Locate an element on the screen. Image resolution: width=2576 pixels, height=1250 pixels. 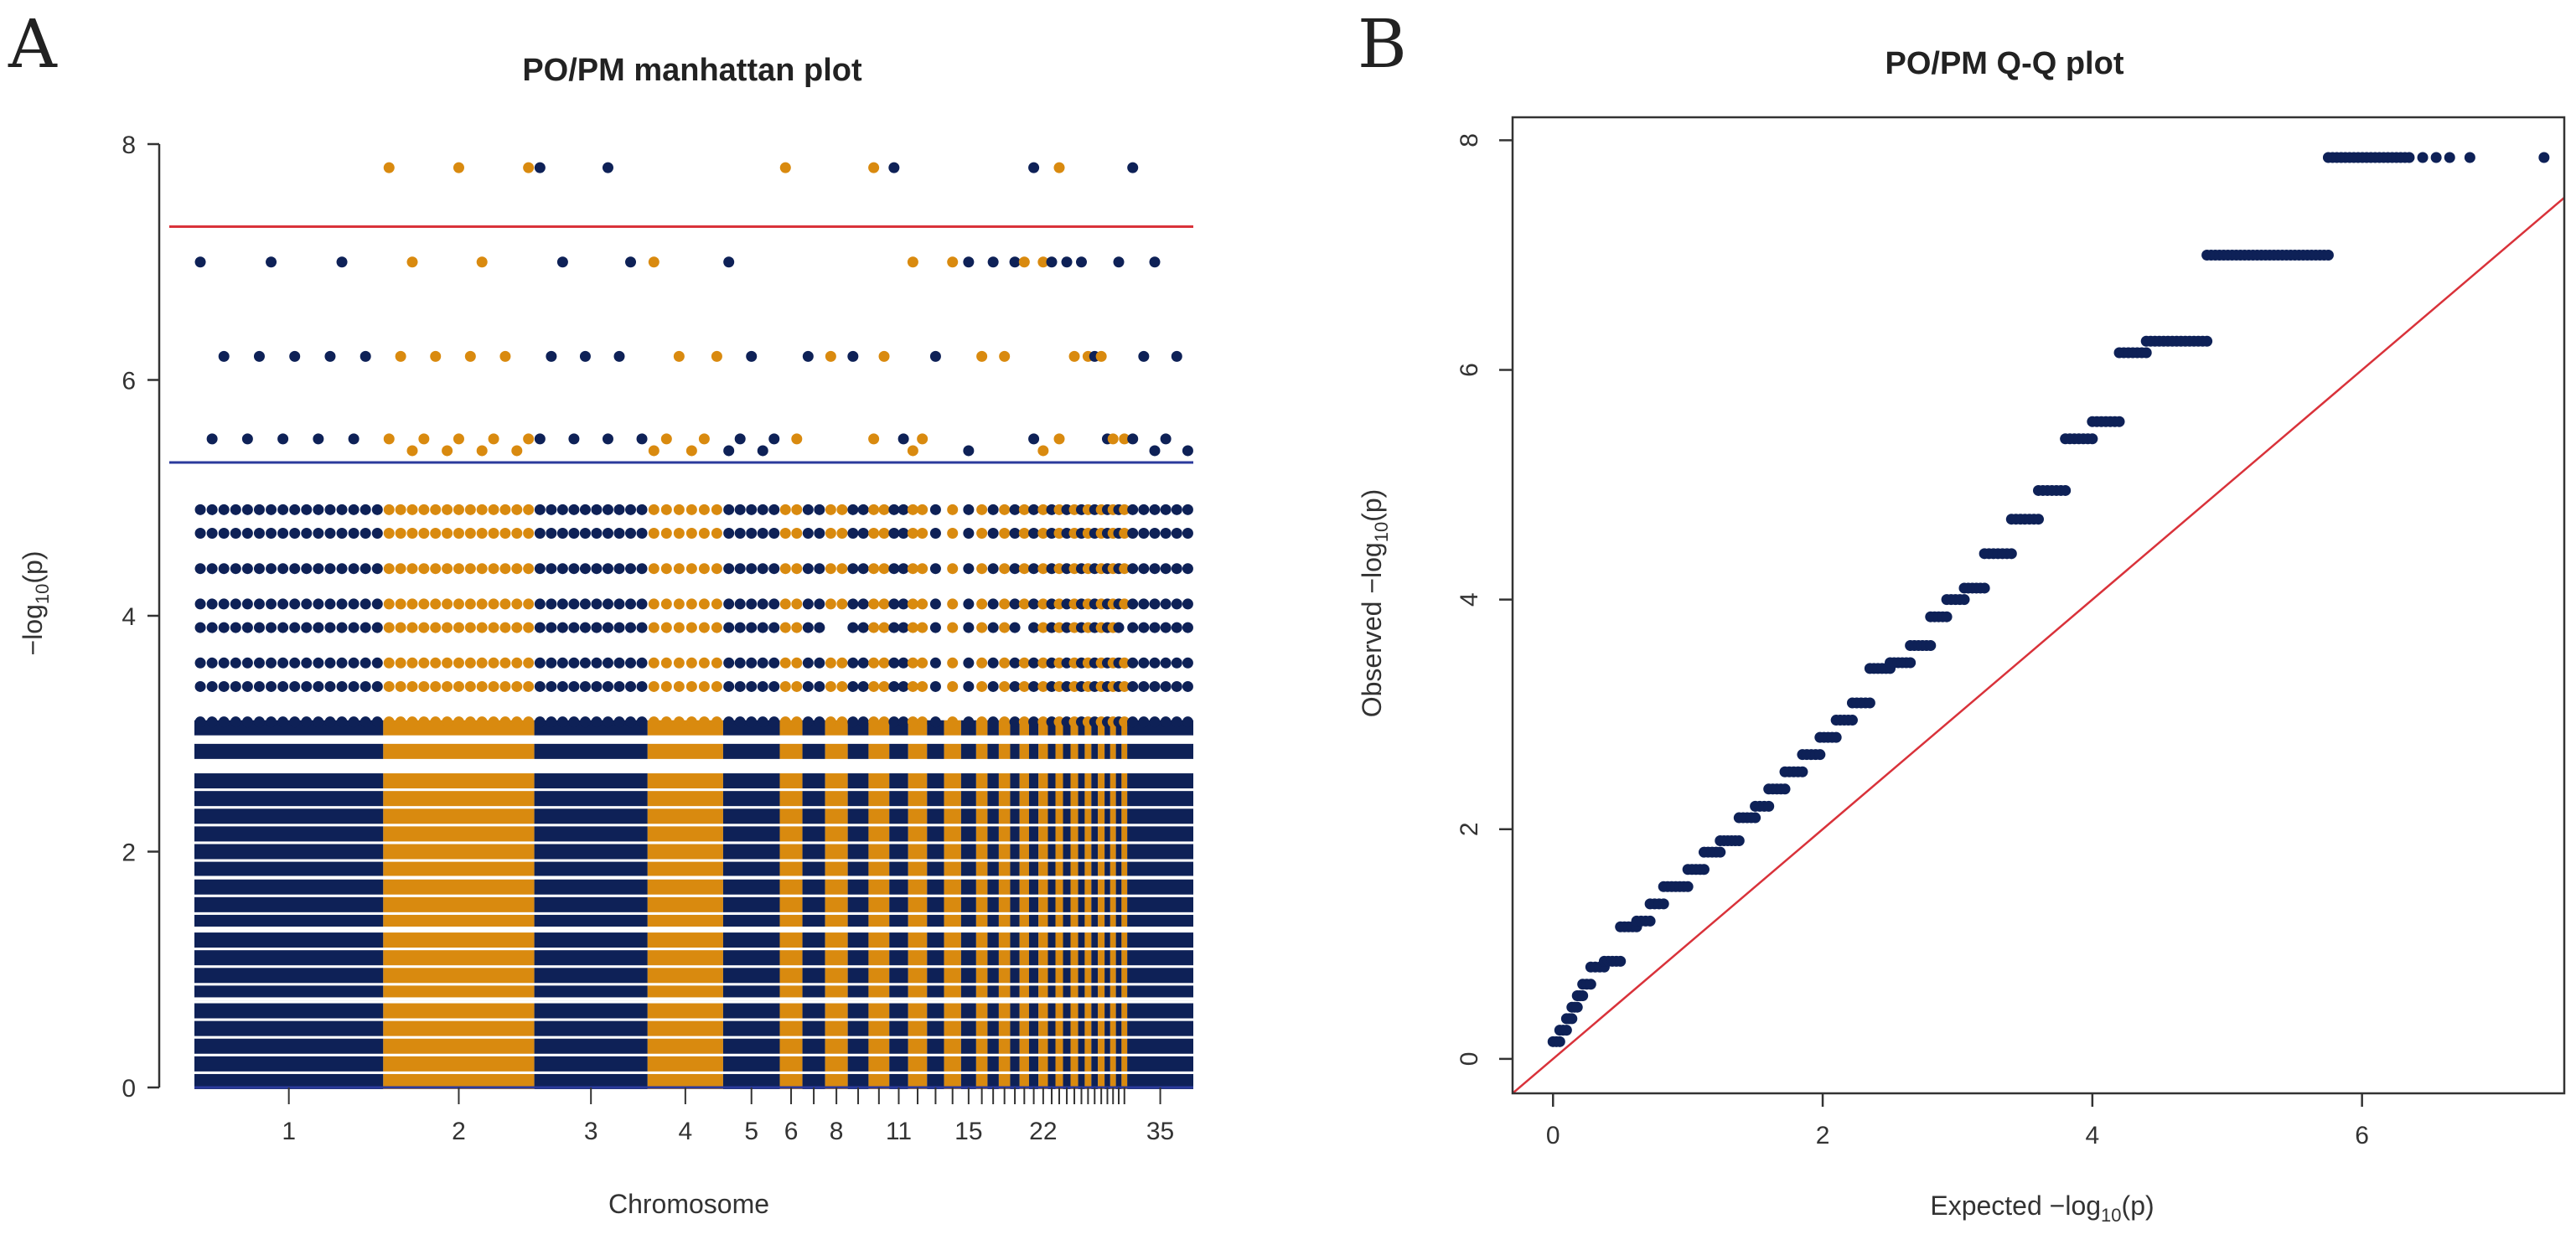
qq-tail-point is located at coordinates (2469, 157).